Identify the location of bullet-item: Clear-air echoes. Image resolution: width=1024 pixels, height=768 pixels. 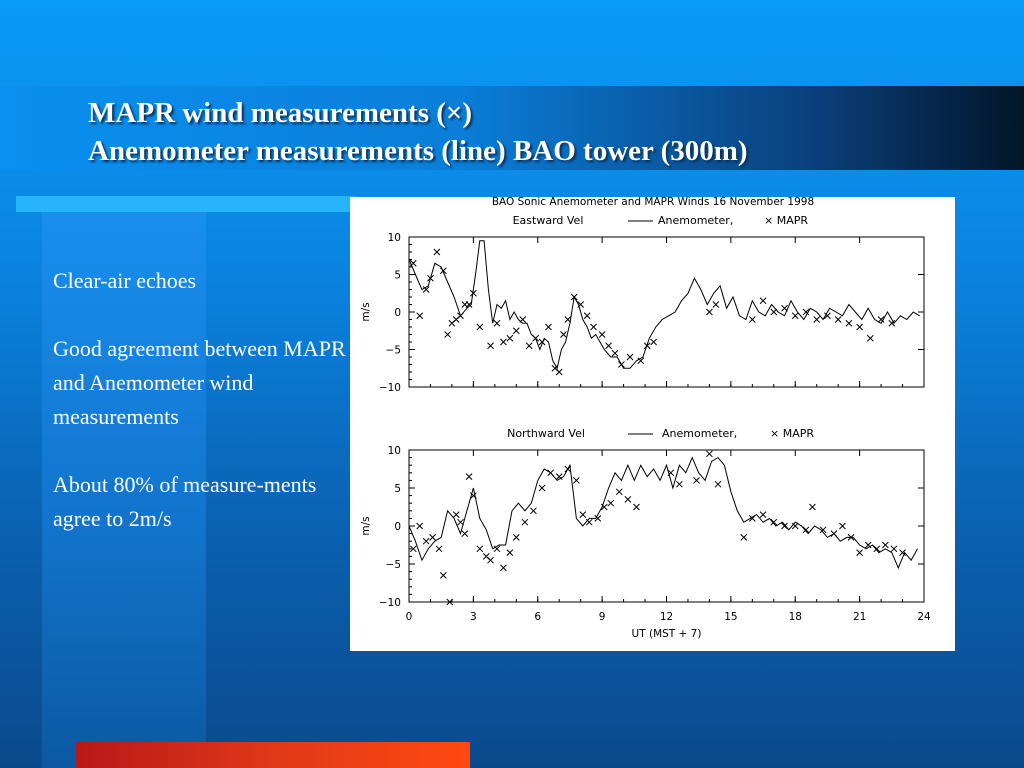
(125, 280).